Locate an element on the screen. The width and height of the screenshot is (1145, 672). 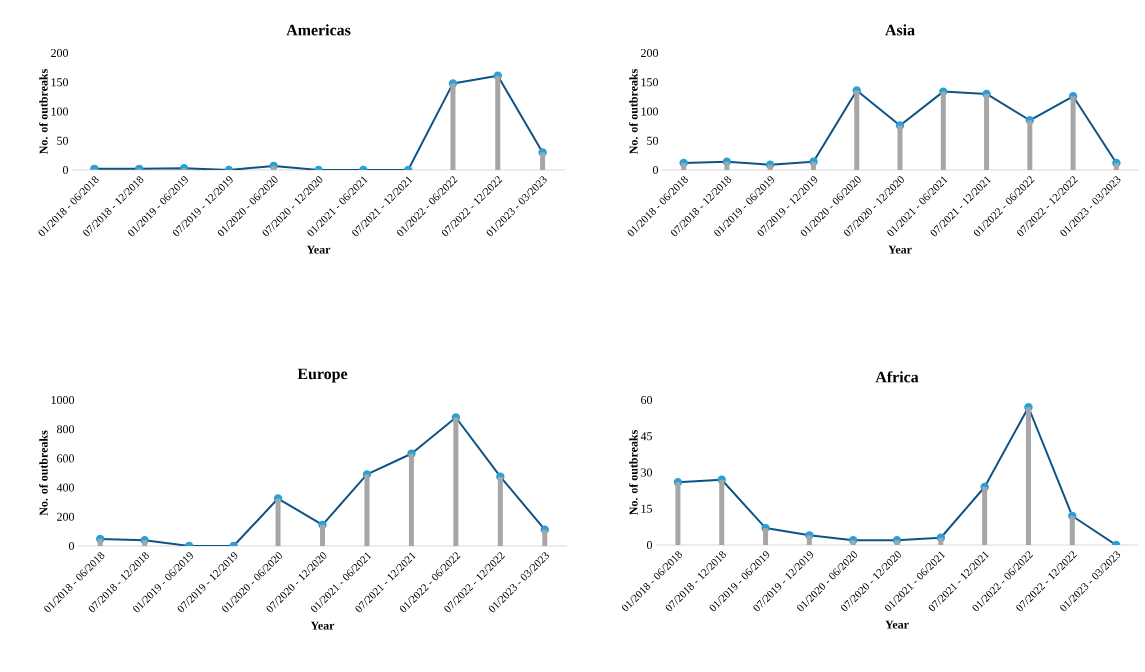
y-tick-label: 600 is located at coordinates (66, 458).